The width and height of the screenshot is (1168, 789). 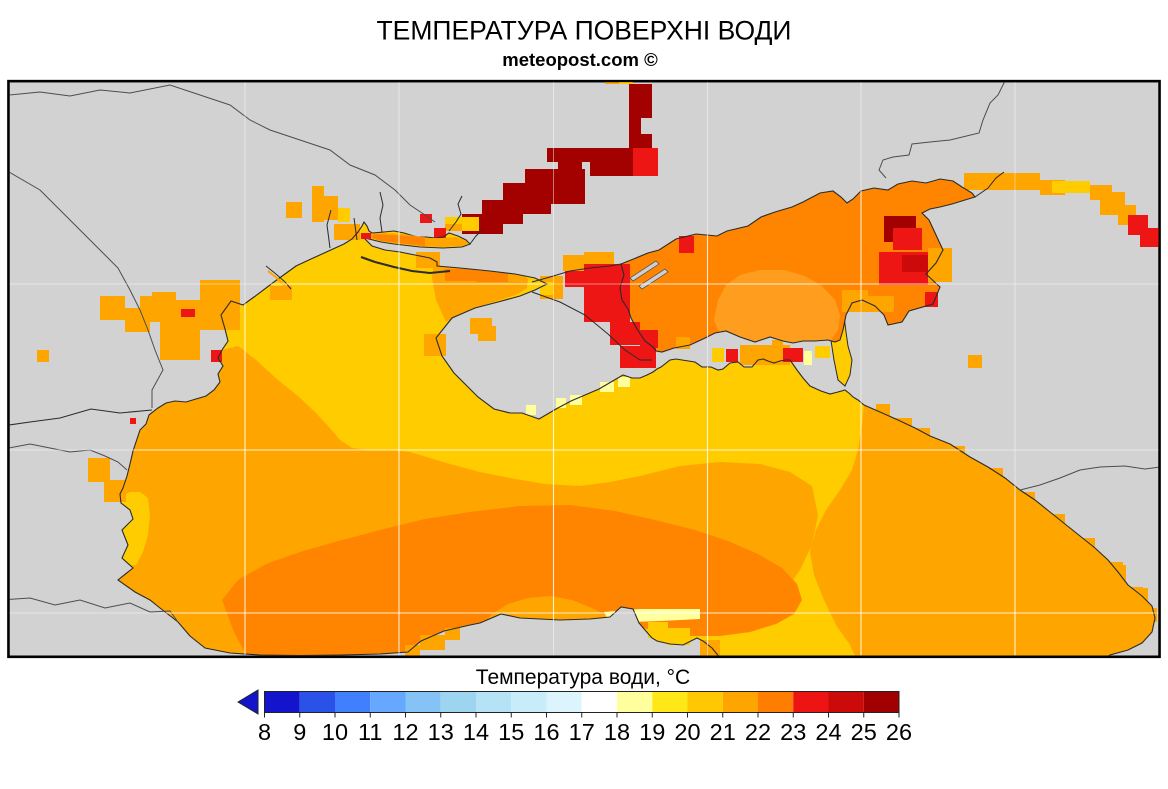 I want to click on svg-text: 21, so click(x=723, y=732).